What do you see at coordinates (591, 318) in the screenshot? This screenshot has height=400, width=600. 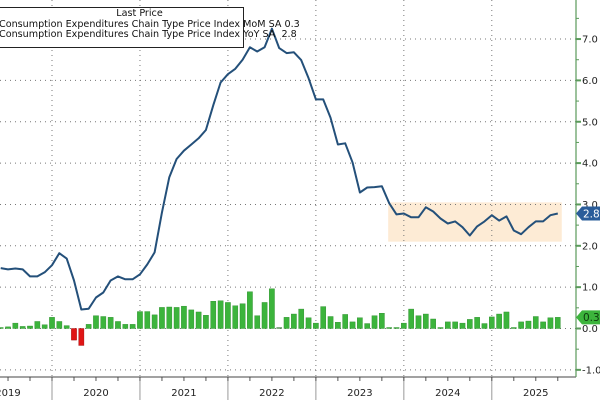 I see `last-value-tag-text: 0.3` at bounding box center [591, 318].